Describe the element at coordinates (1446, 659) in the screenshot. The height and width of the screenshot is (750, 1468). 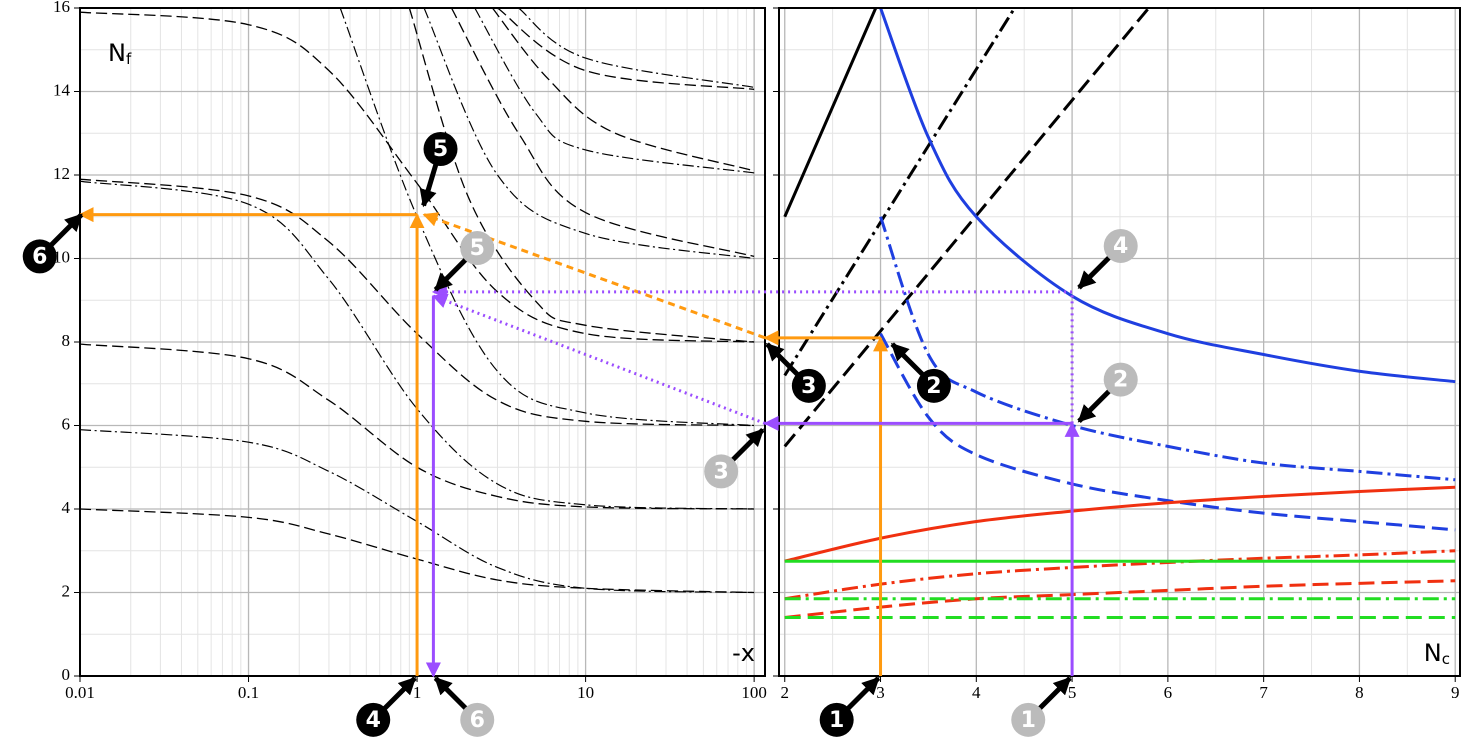
I see `label-sub: c` at that location.